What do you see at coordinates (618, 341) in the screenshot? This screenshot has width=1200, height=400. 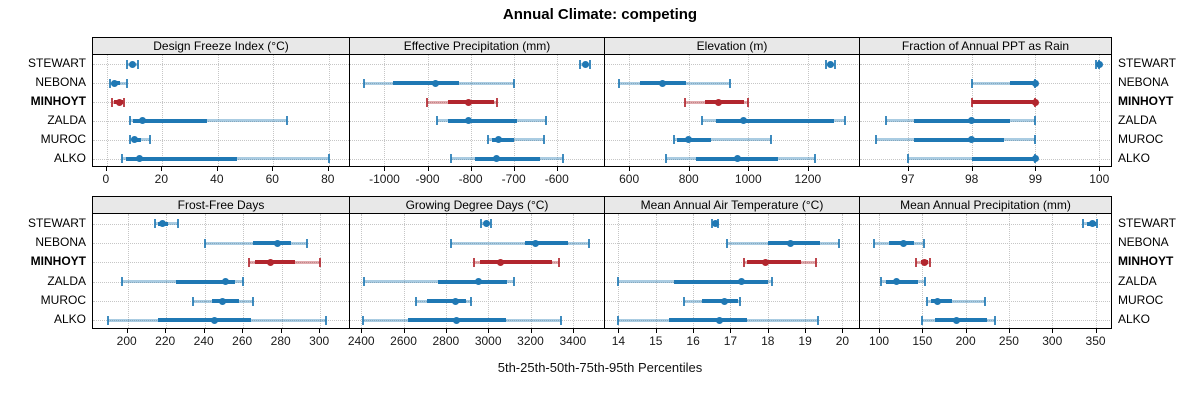 I see `axis-tick-label: 14` at bounding box center [618, 341].